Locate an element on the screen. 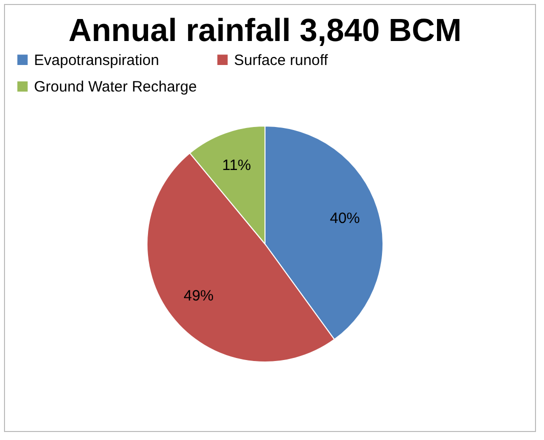 This screenshot has width=544, height=440. legend-label: Surface runoff is located at coordinates (281, 60).